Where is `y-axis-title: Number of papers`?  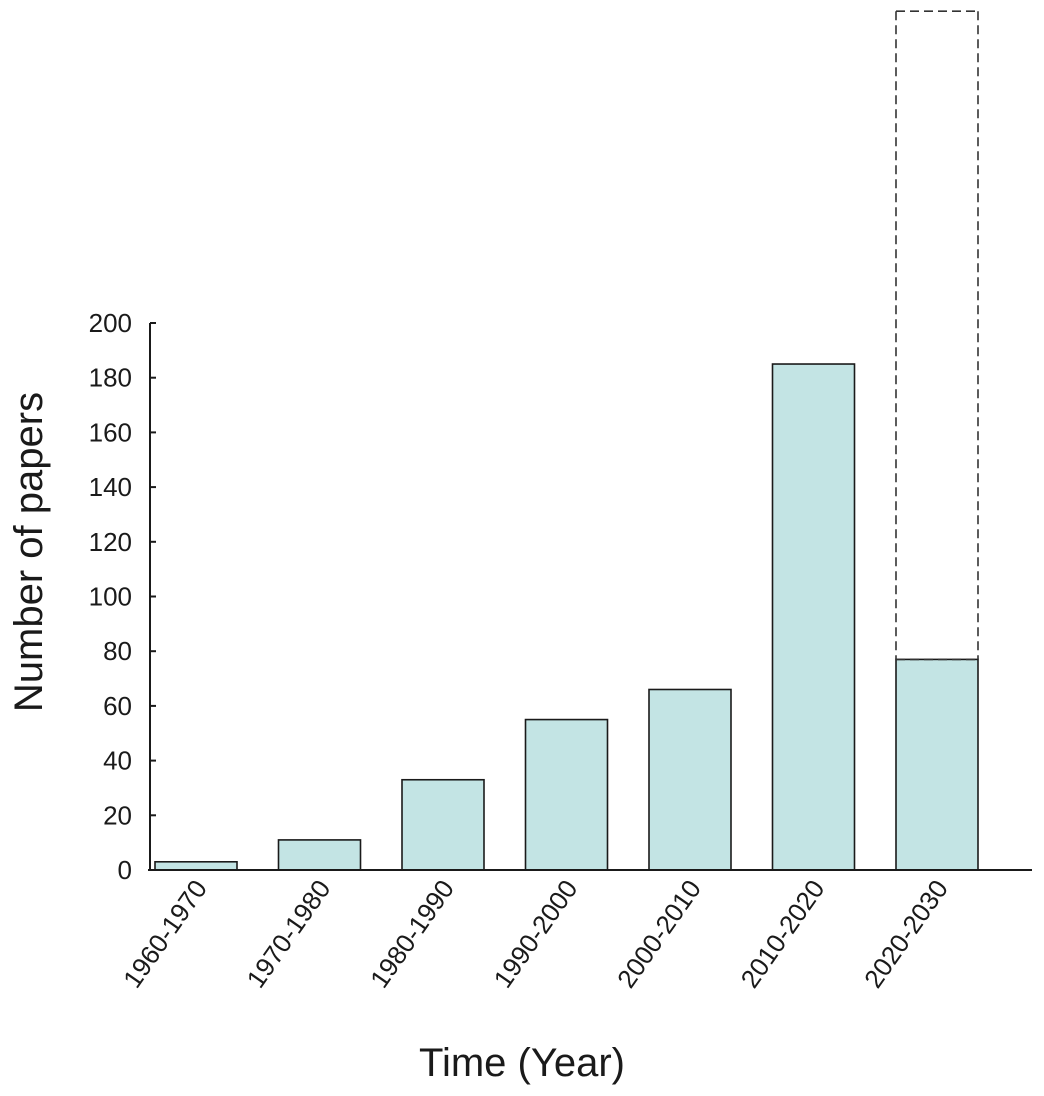 y-axis-title: Number of papers is located at coordinates (29, 552).